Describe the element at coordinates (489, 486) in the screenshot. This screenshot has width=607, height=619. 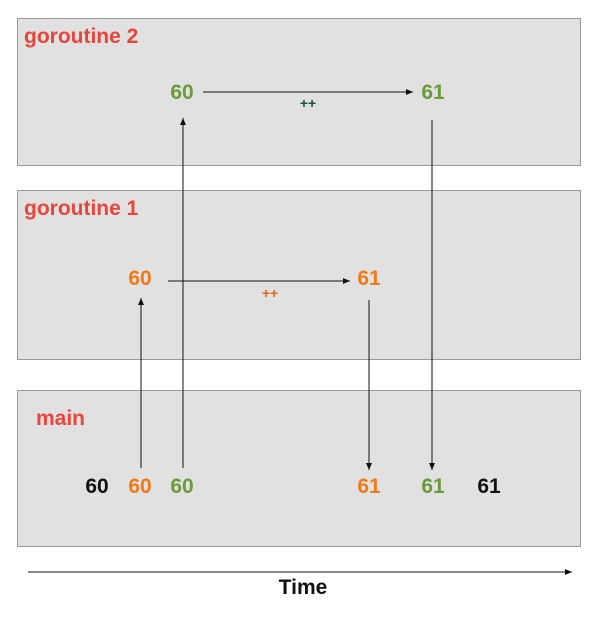
I see `main-value-final: 61` at that location.